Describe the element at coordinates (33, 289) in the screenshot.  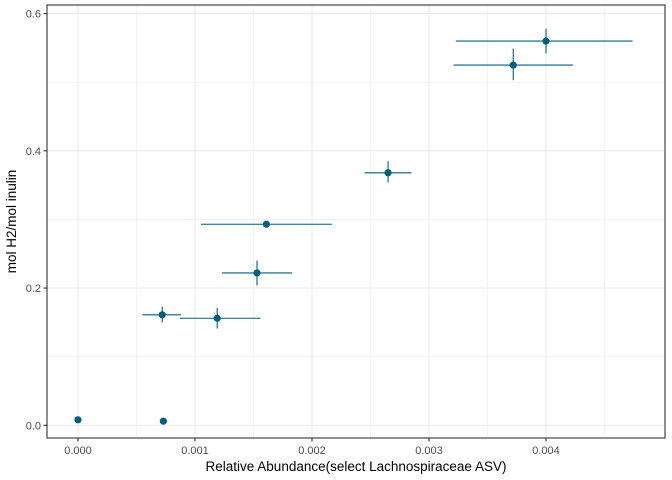
I see `y-tick-label: 0.2` at that location.